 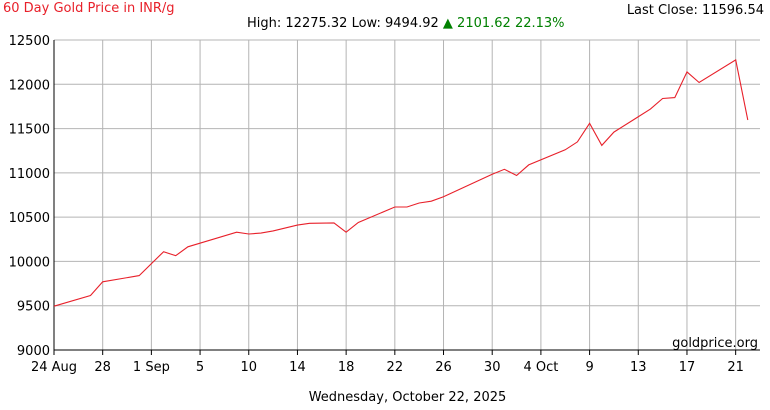 I want to click on watermark: goldprice.org, so click(x=715, y=343).